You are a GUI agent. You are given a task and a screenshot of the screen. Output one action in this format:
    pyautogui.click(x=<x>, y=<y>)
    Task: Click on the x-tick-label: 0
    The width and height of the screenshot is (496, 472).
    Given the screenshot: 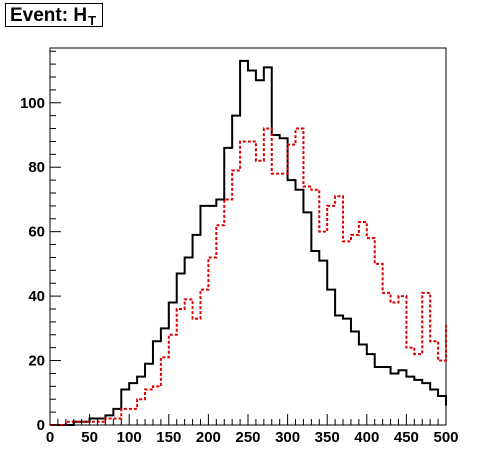 What is the action you would take?
    pyautogui.click(x=50, y=437)
    